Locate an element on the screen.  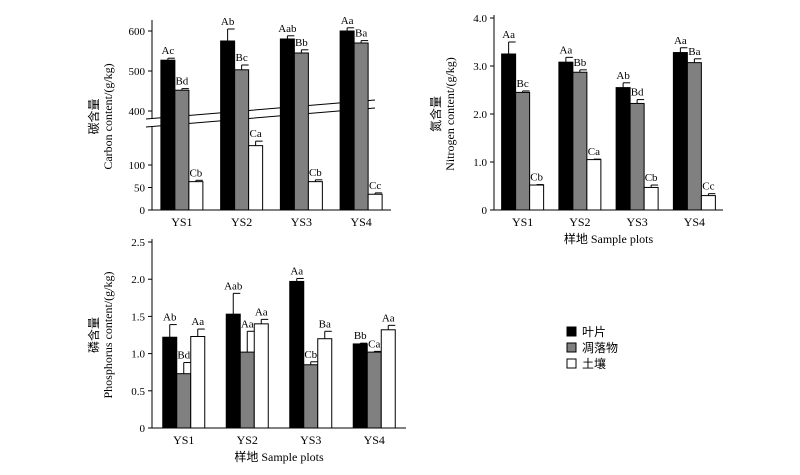
nitrogen-ylabel: Nitrogen content/(g/kg) is located at coordinates (450, 114).